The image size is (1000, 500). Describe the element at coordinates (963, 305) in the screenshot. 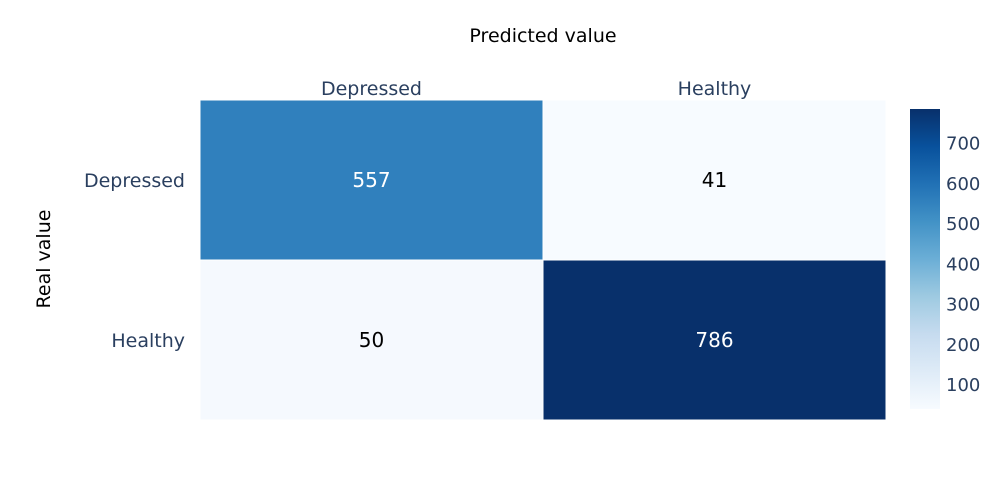

I see `colorbar-tick-label: 300` at that location.